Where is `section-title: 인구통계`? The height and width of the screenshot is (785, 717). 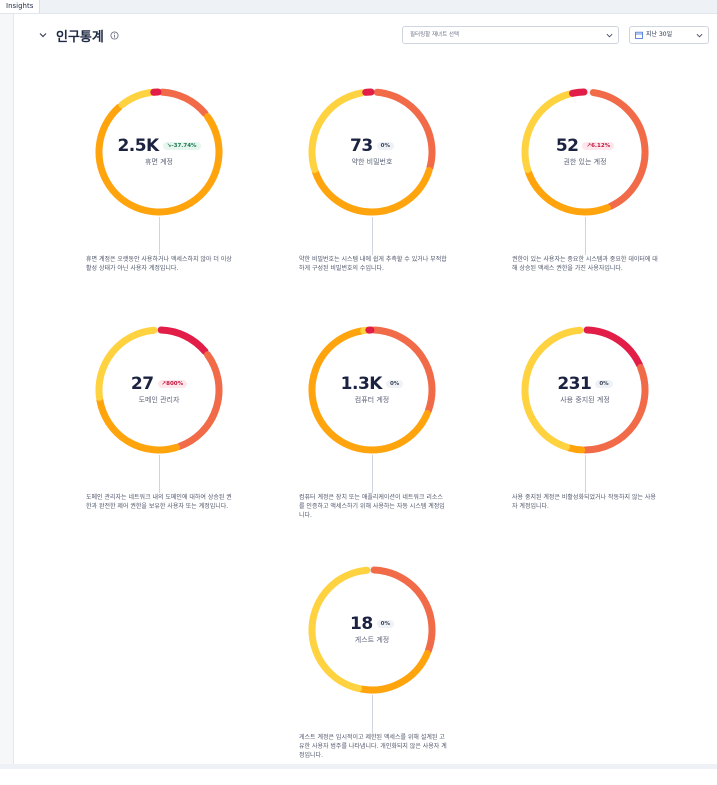
section-title: 인구통계 is located at coordinates (80, 35).